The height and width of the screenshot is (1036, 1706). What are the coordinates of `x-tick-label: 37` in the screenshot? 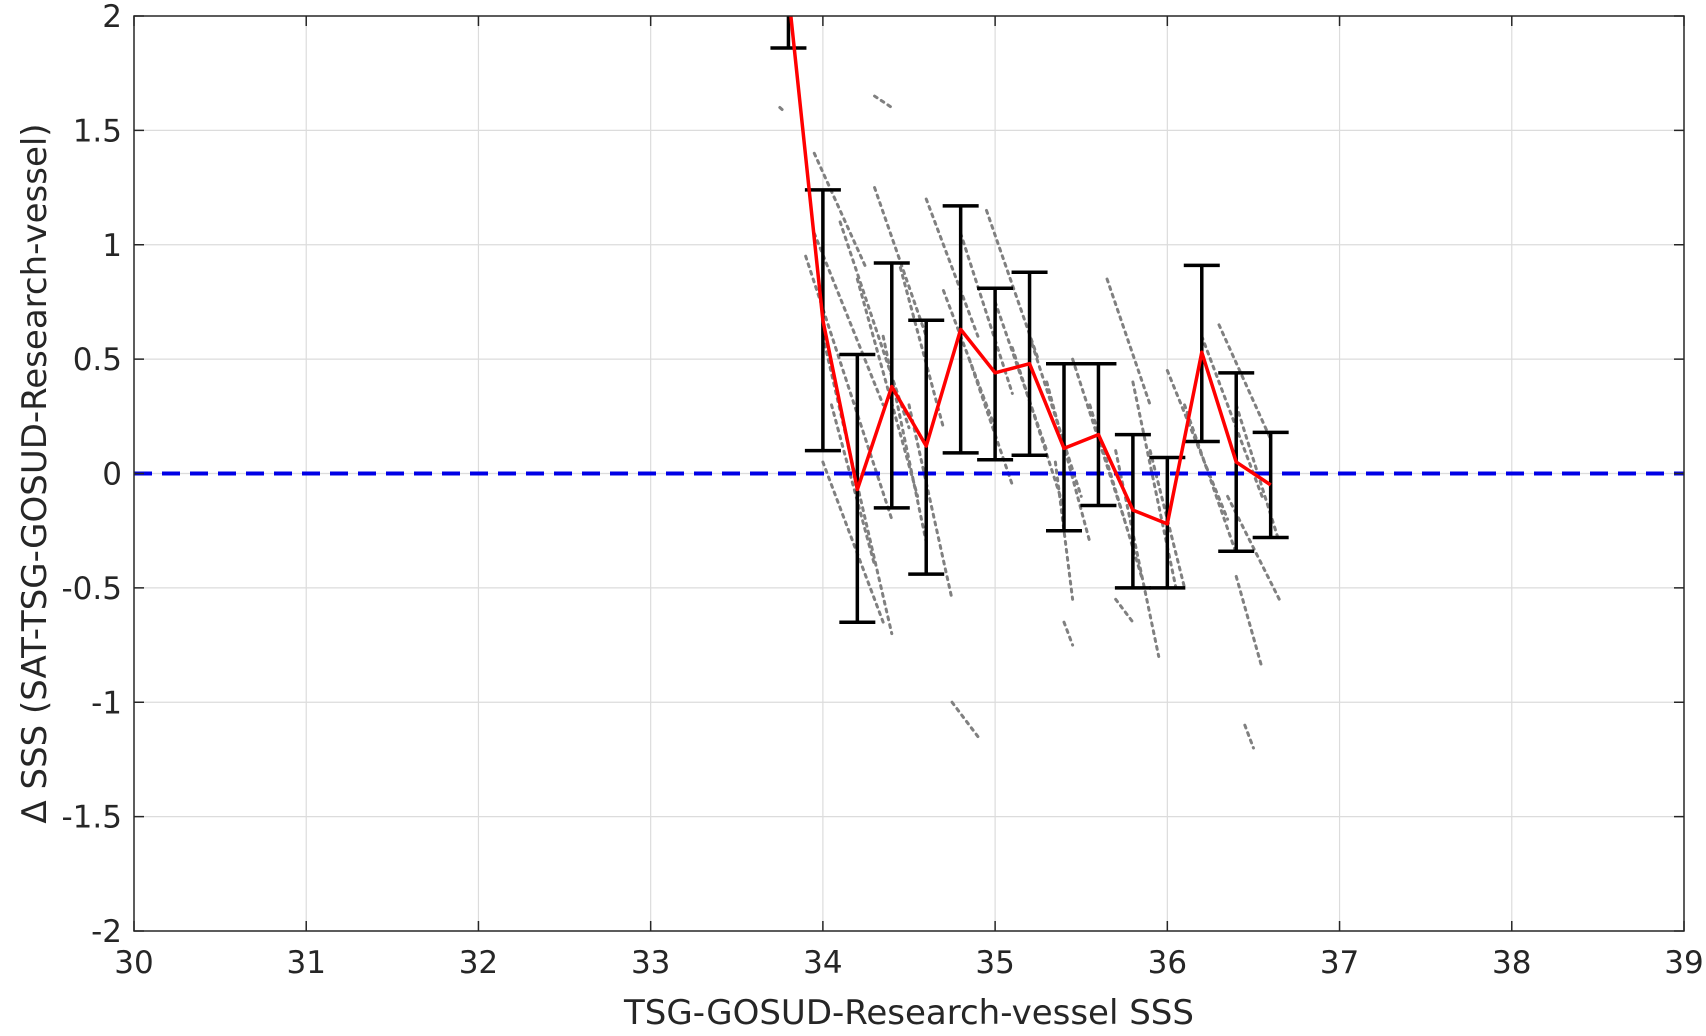 It's located at (1339, 963).